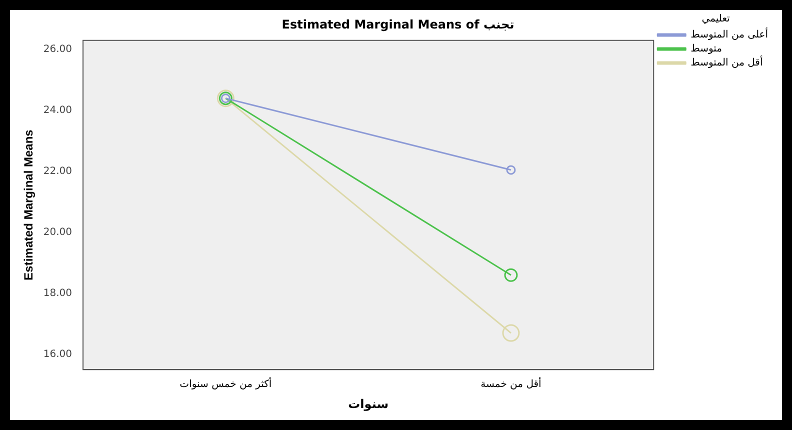 Image resolution: width=792 pixels, height=430 pixels. What do you see at coordinates (368, 403) in the screenshot?
I see `x-axis-title: سنوات` at bounding box center [368, 403].